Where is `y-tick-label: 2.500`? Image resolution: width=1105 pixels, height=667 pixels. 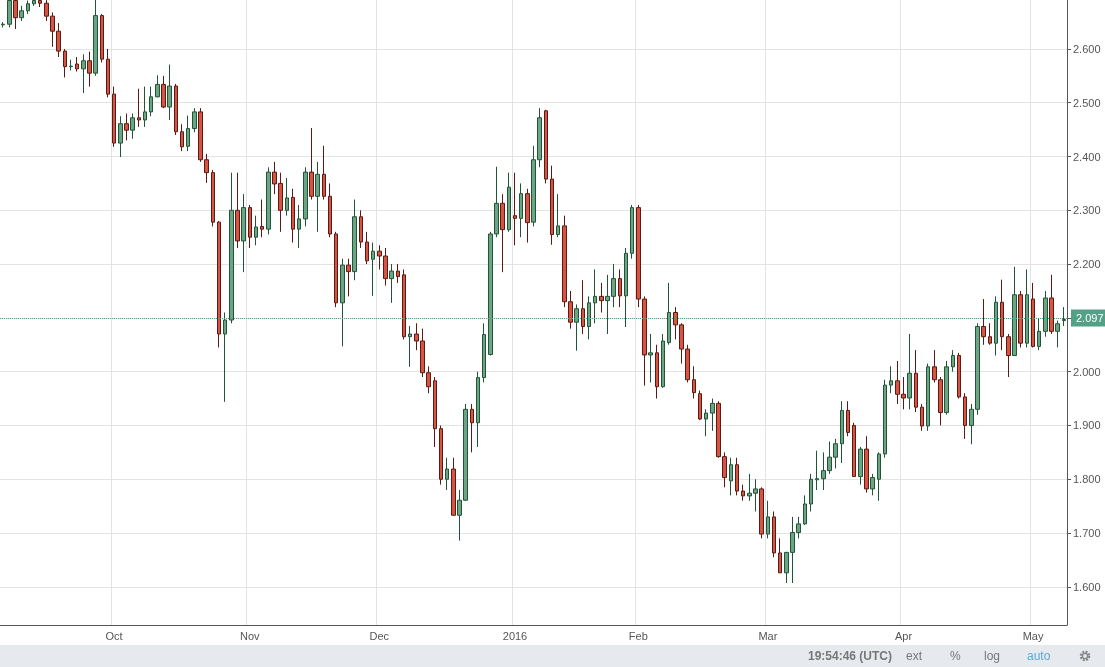
y-tick-label: 2.500 is located at coordinates (1087, 102).